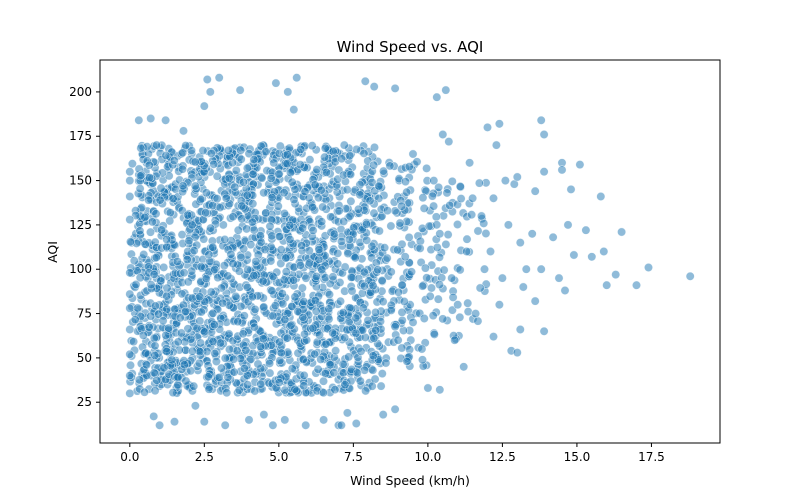  Describe the element at coordinates (204, 457) in the screenshot. I see `x-tick-label: 2.5` at that location.